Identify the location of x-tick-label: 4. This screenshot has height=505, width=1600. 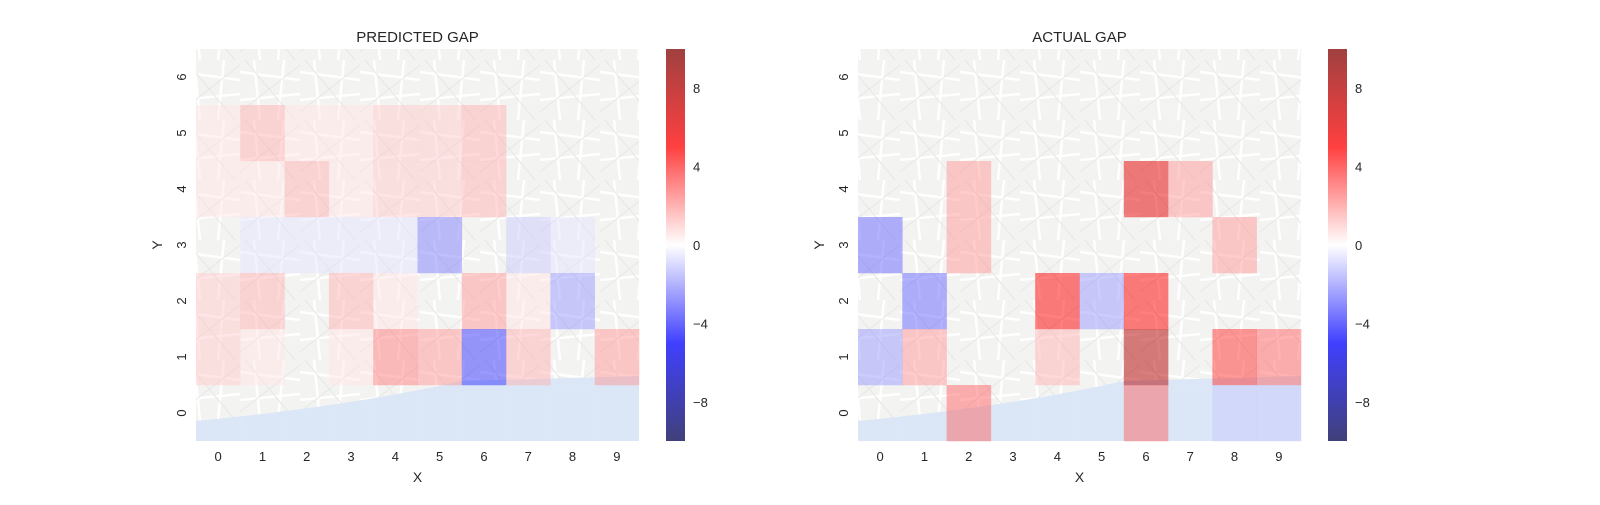
(395, 456).